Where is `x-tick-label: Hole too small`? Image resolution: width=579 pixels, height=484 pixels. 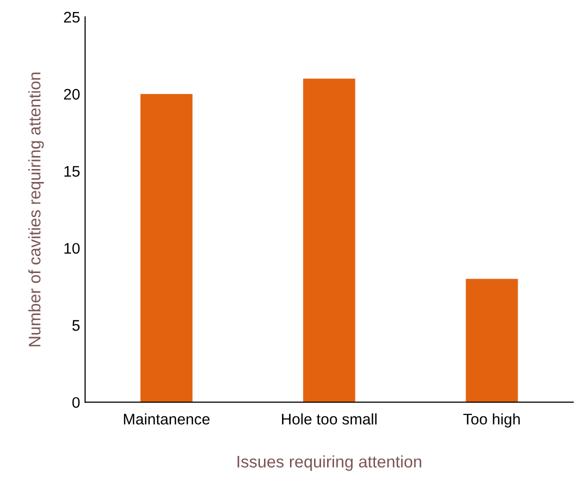
x-tick-label: Hole too small is located at coordinates (329, 419).